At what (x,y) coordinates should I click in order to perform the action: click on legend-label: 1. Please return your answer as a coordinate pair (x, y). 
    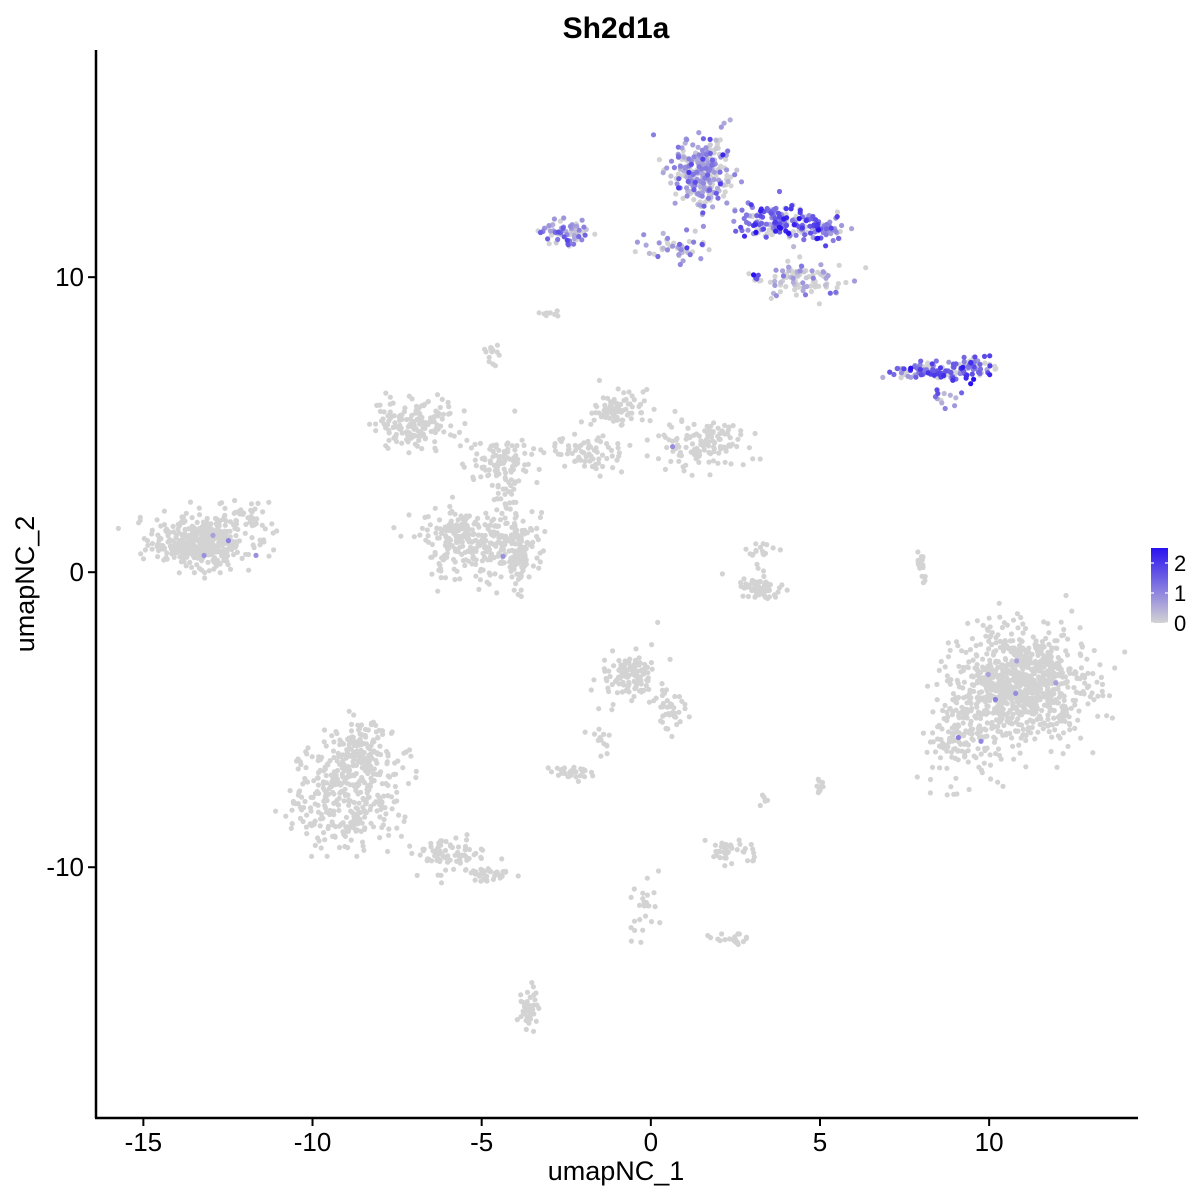
    Looking at the image, I should click on (1180, 593).